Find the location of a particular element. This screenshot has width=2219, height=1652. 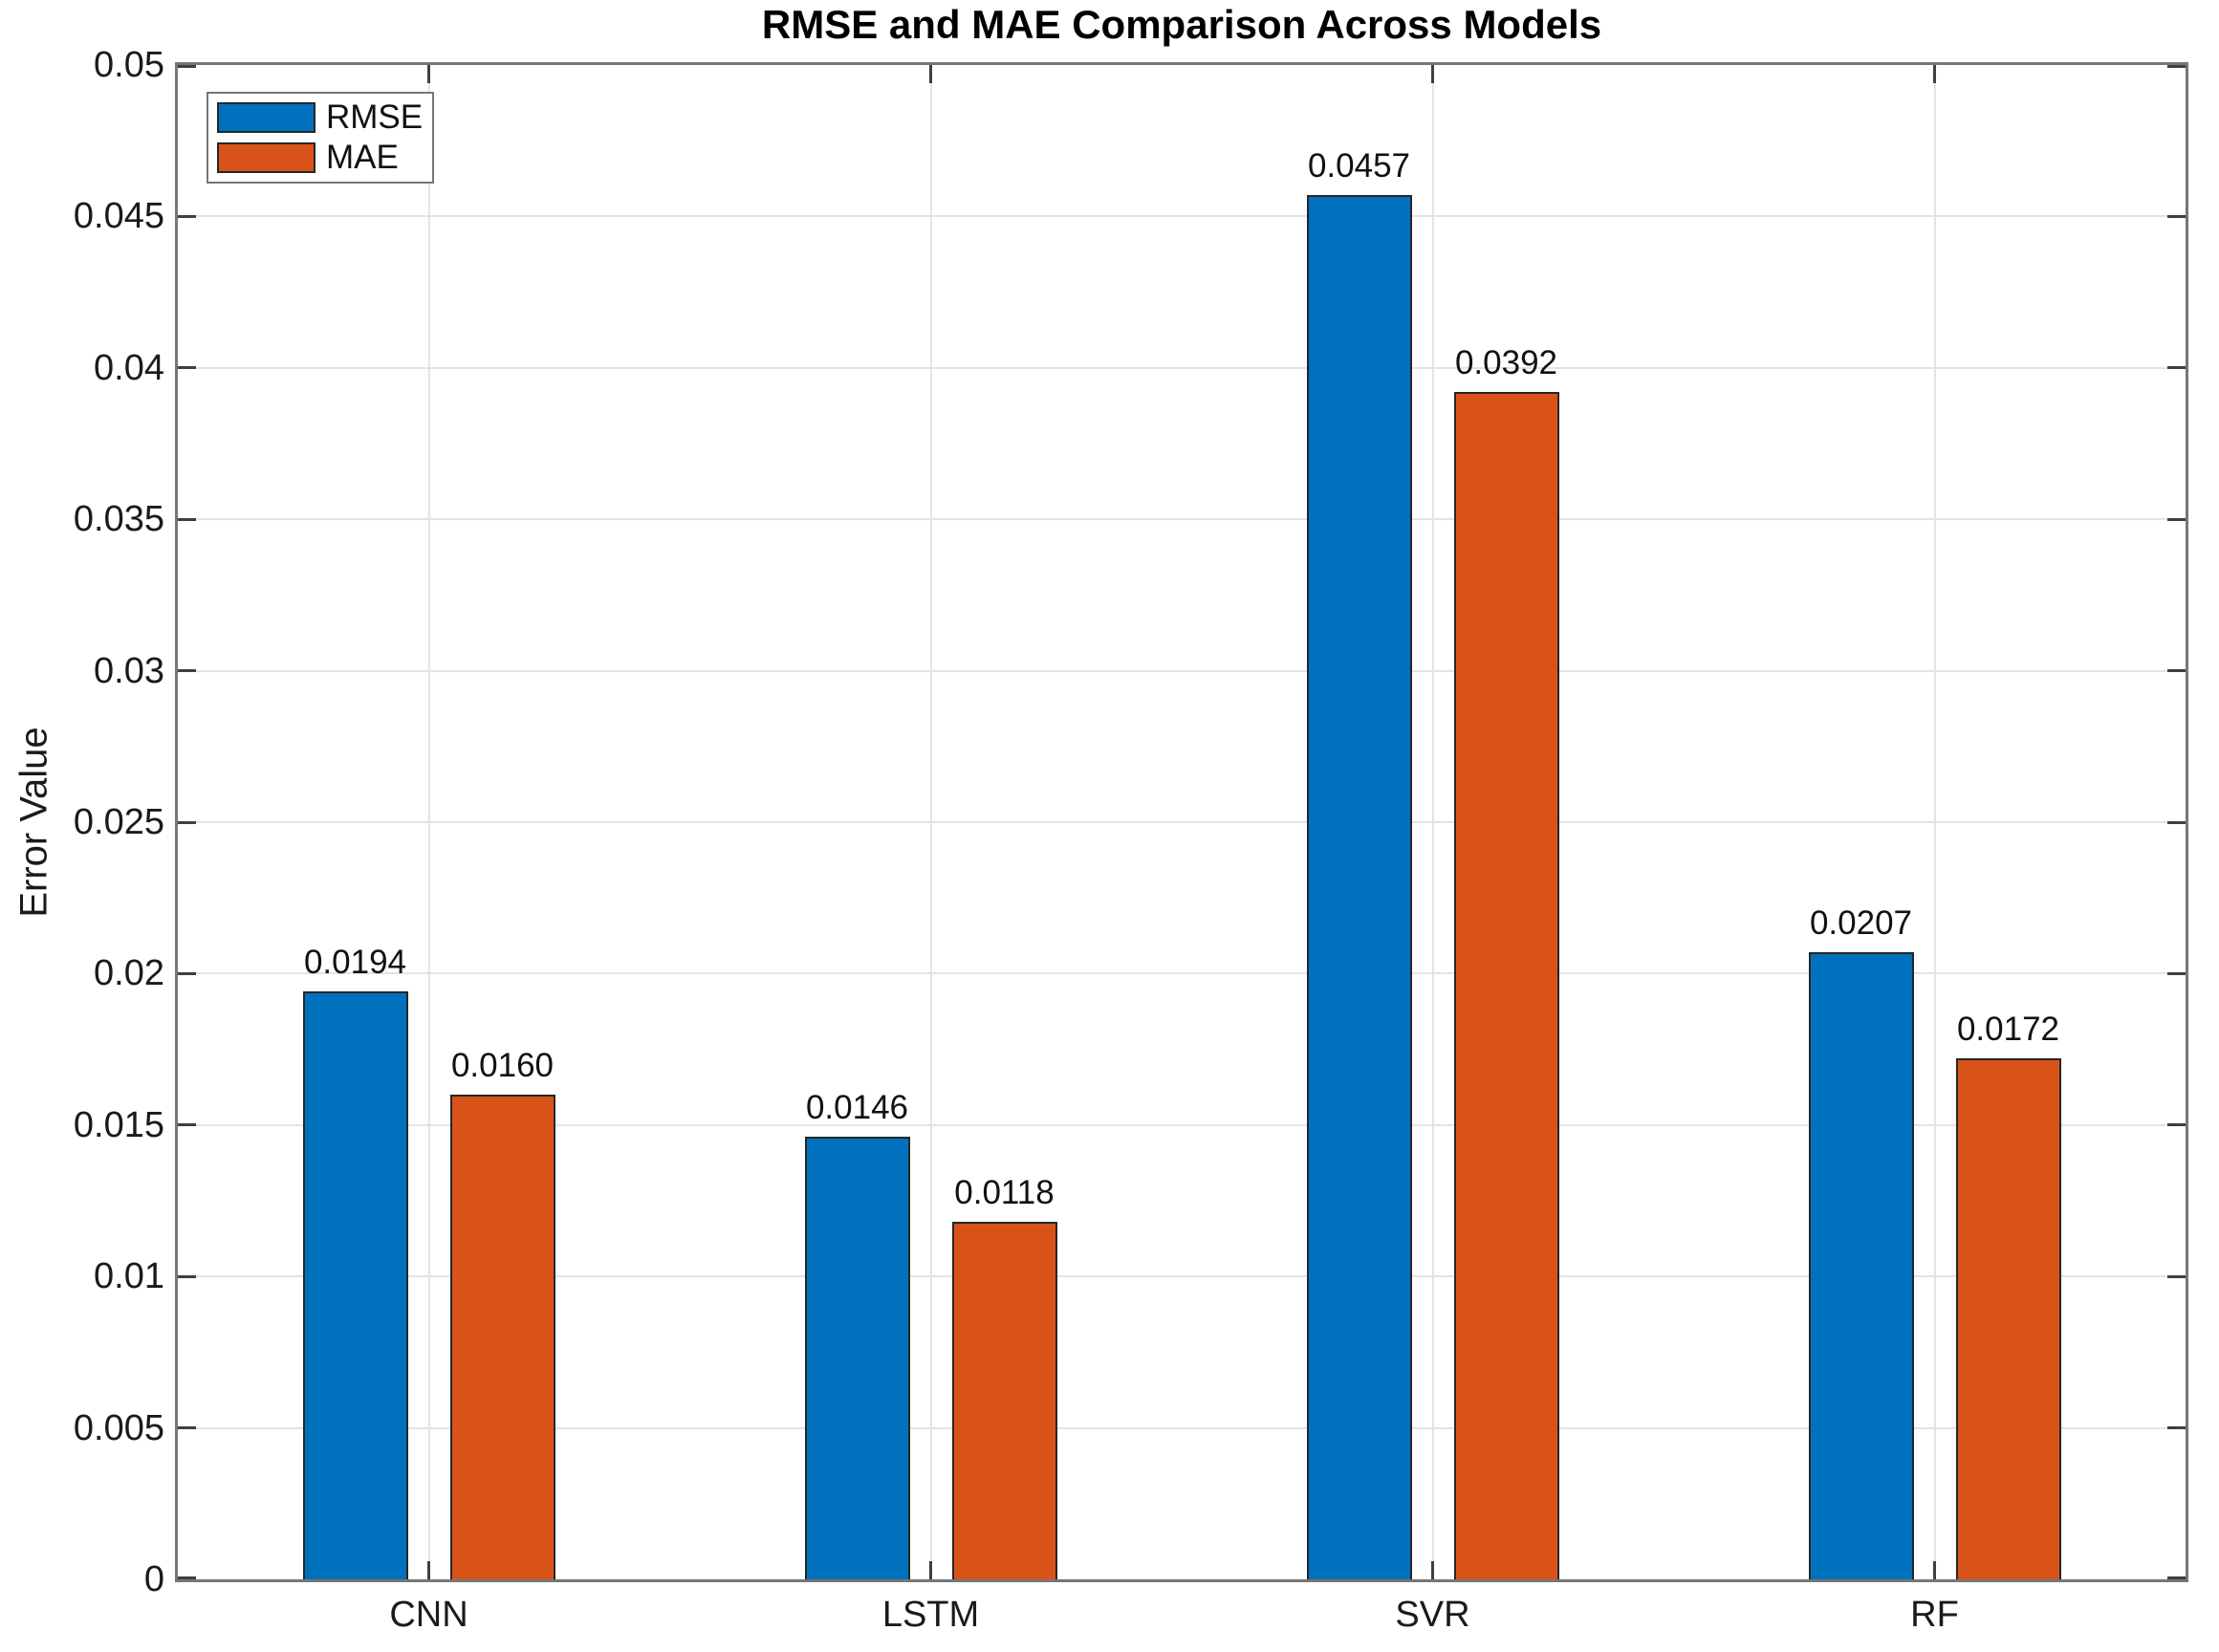

legend-label-rmse: RMSE is located at coordinates (375, 117).